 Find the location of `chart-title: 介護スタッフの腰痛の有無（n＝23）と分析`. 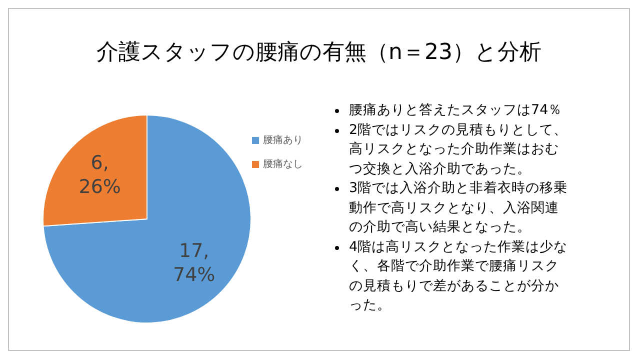

chart-title: 介護スタッフの腰痛の有無（n＝23）と分析 is located at coordinates (319, 53).